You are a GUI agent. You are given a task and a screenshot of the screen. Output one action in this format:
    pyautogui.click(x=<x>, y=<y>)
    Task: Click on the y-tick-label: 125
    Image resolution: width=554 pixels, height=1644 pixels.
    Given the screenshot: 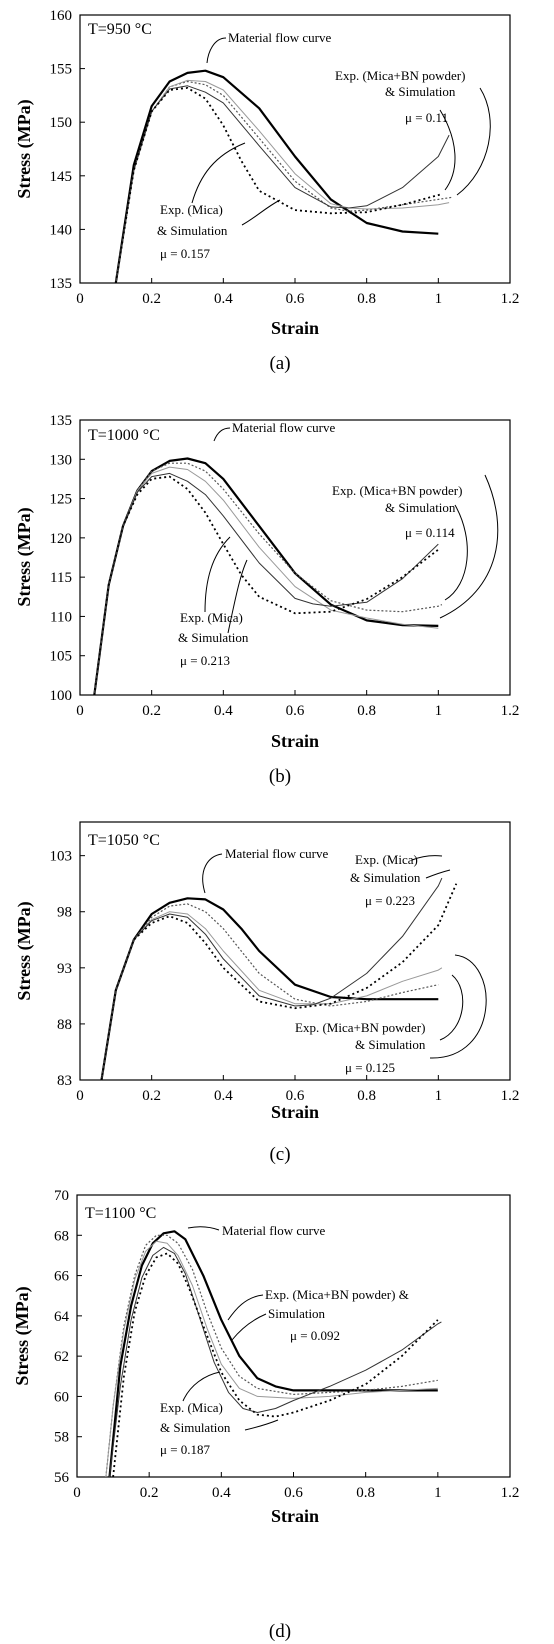 What is the action you would take?
    pyautogui.click(x=61, y=500)
    